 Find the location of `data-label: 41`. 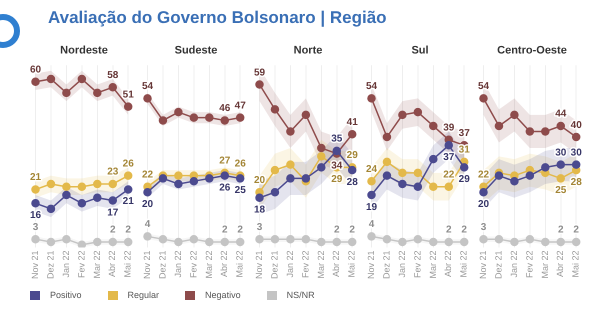

data-label: 41 is located at coordinates (352, 122).